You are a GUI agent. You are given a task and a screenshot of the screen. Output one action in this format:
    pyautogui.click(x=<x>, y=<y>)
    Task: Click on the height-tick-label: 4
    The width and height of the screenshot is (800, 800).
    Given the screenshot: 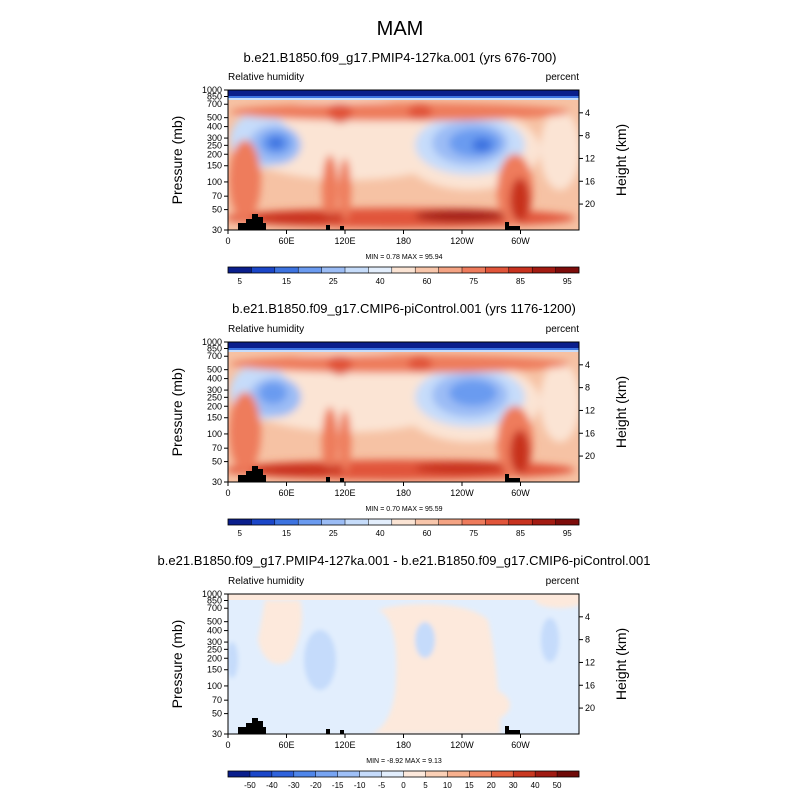 What is the action you would take?
    pyautogui.click(x=587, y=113)
    